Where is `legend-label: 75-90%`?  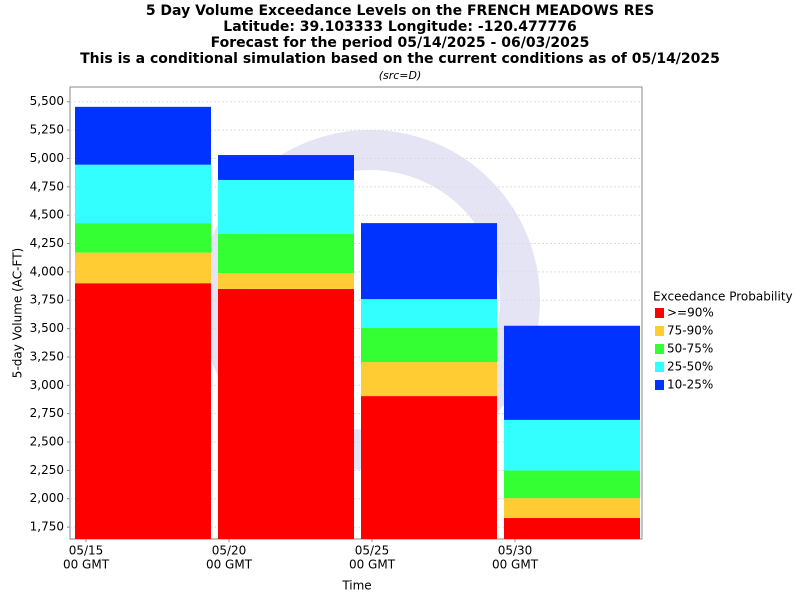 legend-label: 75-90% is located at coordinates (690, 331).